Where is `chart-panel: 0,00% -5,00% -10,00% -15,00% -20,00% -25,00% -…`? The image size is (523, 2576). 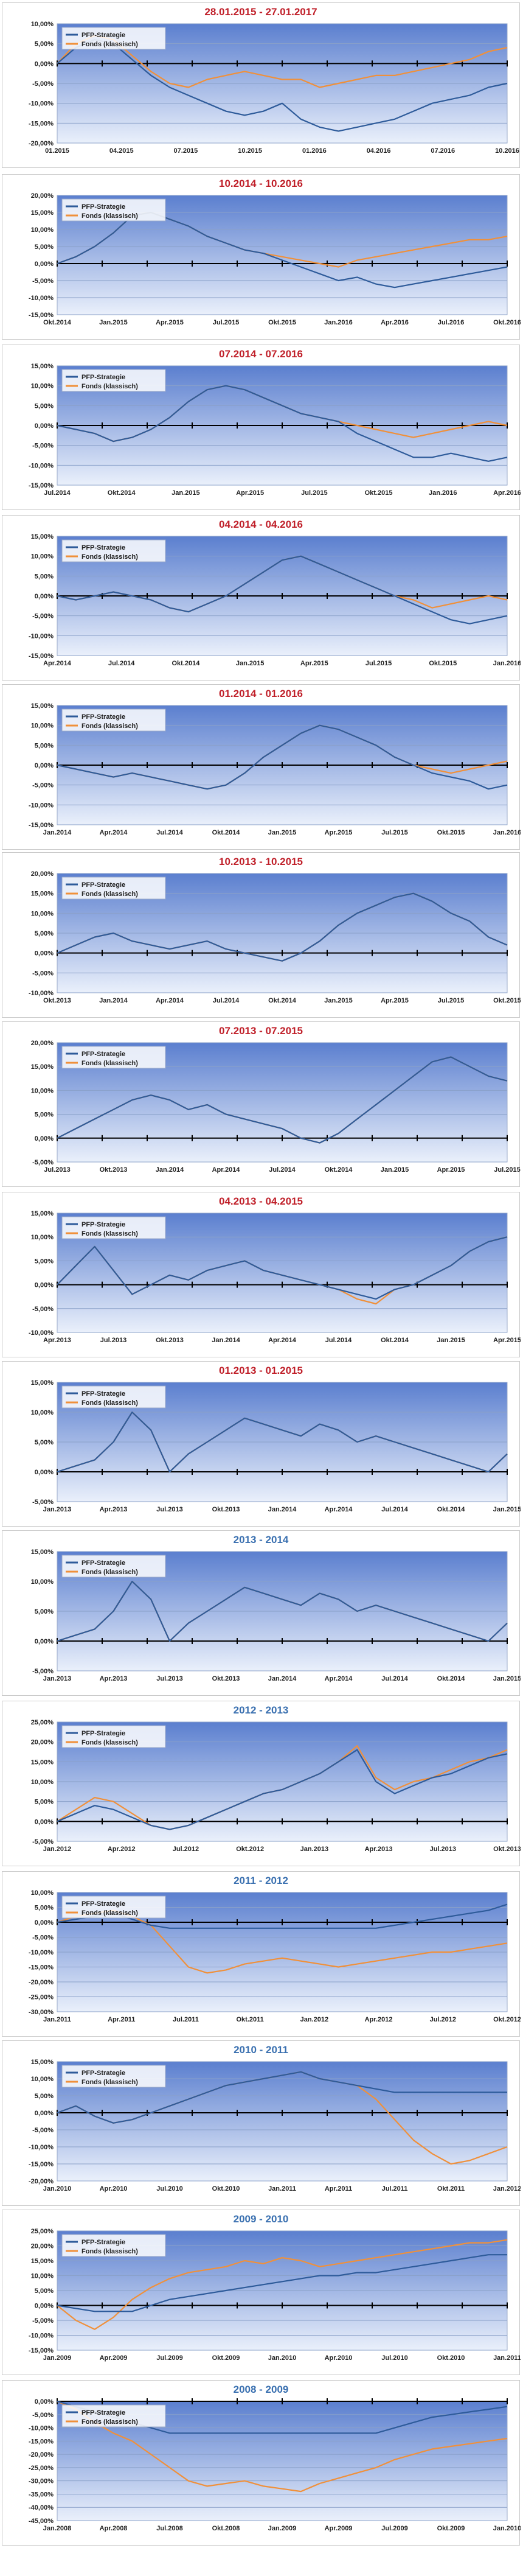 chart-panel: 0,00% -5,00% -10,00% -15,00% -20,00% -25,00% -… is located at coordinates (261, 2463).